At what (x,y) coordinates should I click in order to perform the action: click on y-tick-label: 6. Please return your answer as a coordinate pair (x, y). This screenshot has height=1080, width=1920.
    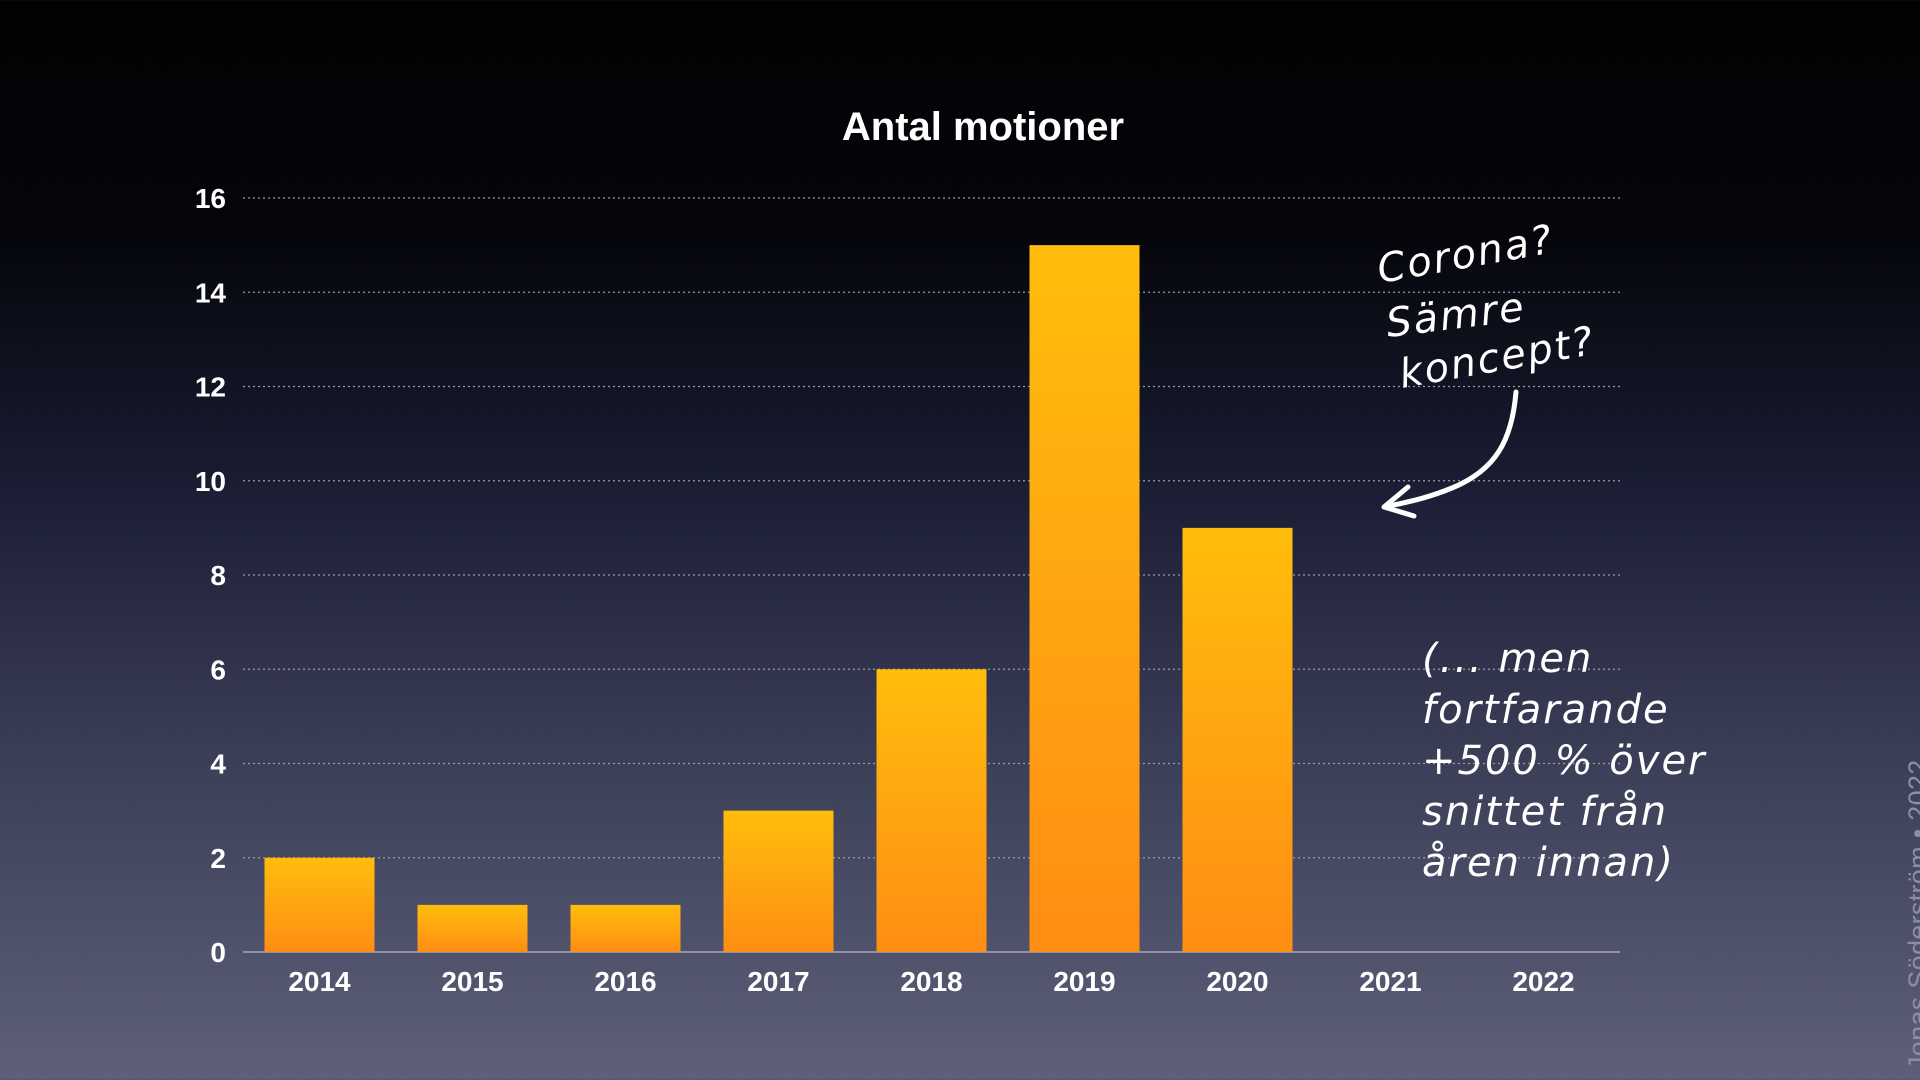
    Looking at the image, I should click on (218, 669).